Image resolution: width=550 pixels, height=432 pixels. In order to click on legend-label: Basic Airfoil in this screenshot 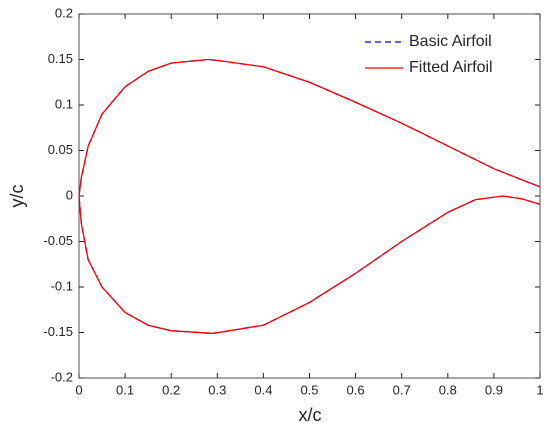, I will do `click(450, 41)`.